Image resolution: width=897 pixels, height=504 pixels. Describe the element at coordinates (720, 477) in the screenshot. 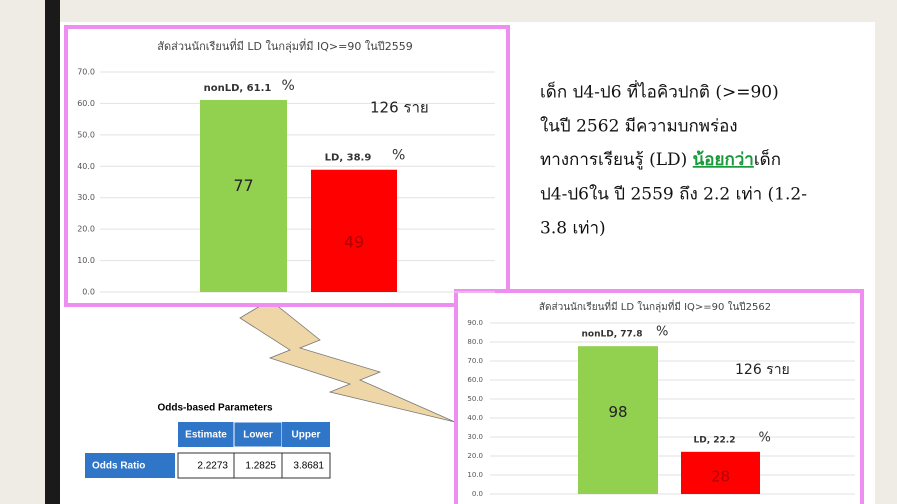

I see `count-label: 28` at that location.